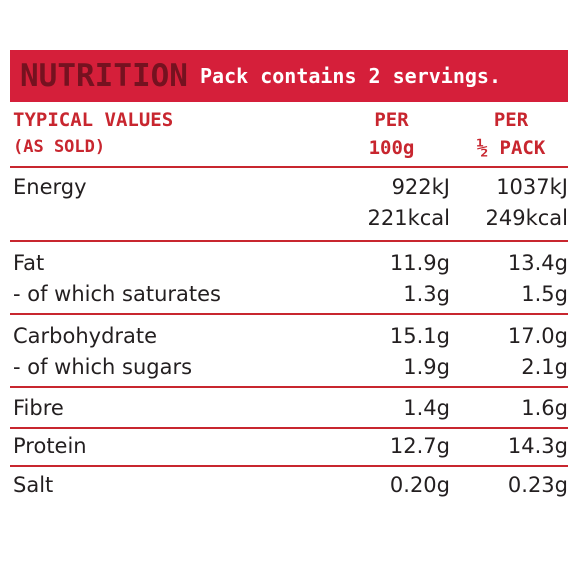 This screenshot has width=580, height=580. Describe the element at coordinates (537, 336) in the screenshot. I see `per-half-pack-value: 17.0g` at that location.